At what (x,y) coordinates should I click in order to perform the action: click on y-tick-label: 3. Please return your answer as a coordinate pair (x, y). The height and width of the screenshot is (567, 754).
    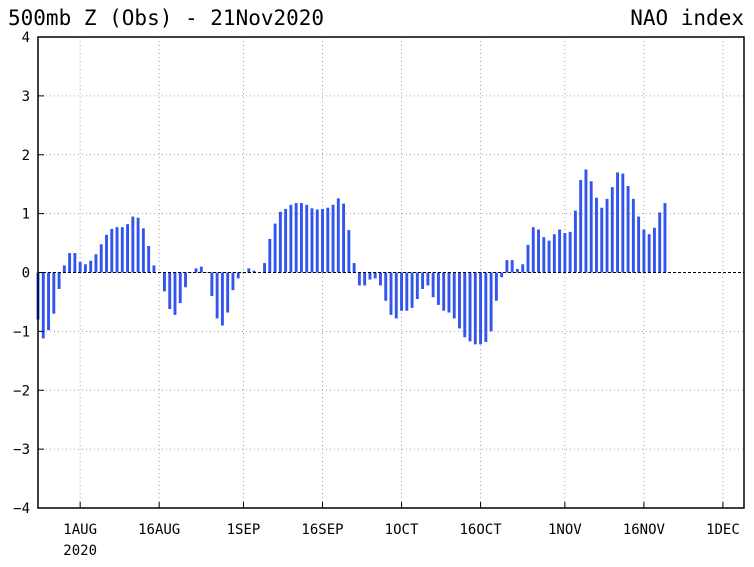
    Looking at the image, I should click on (26, 97).